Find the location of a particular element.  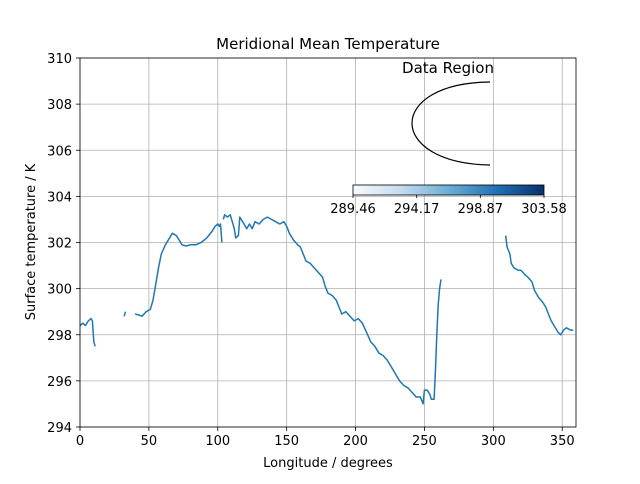

y-tick-label: 304 is located at coordinates (59, 197).